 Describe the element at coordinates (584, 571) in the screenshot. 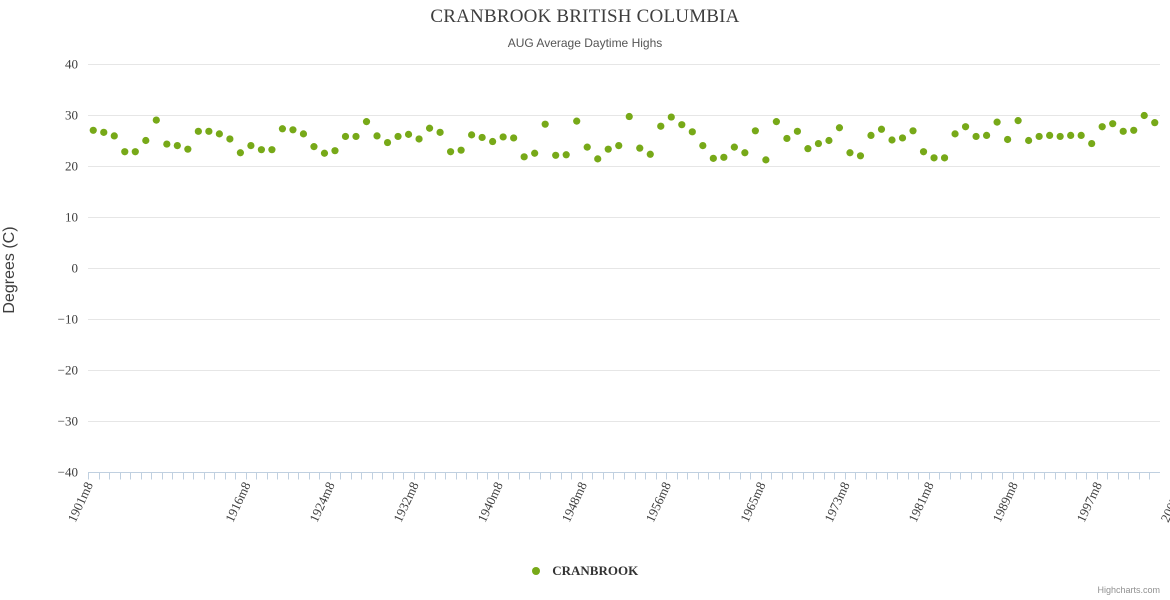

I see `legend-item-cranbrook: CRANBROOK` at that location.